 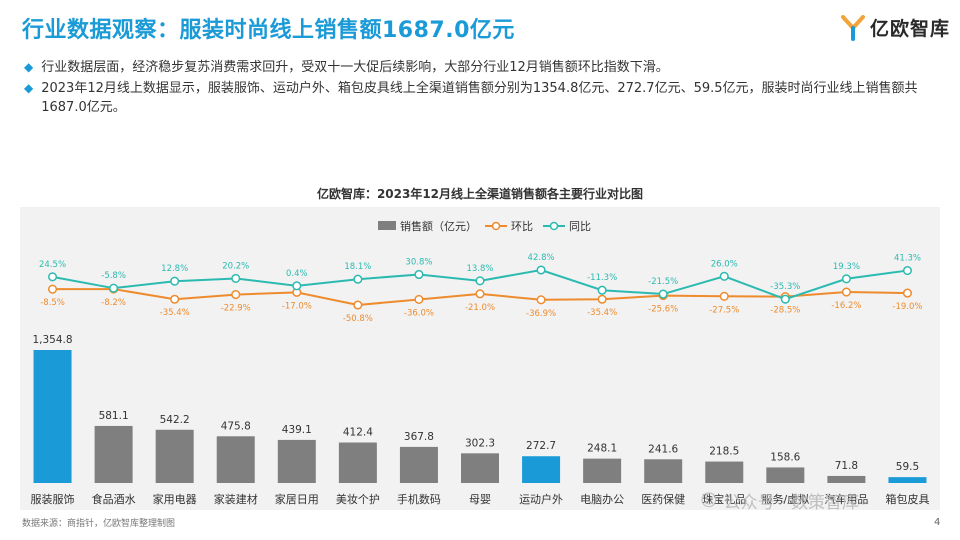 I want to click on brand-logo: 亿欧智库, so click(x=895, y=27).